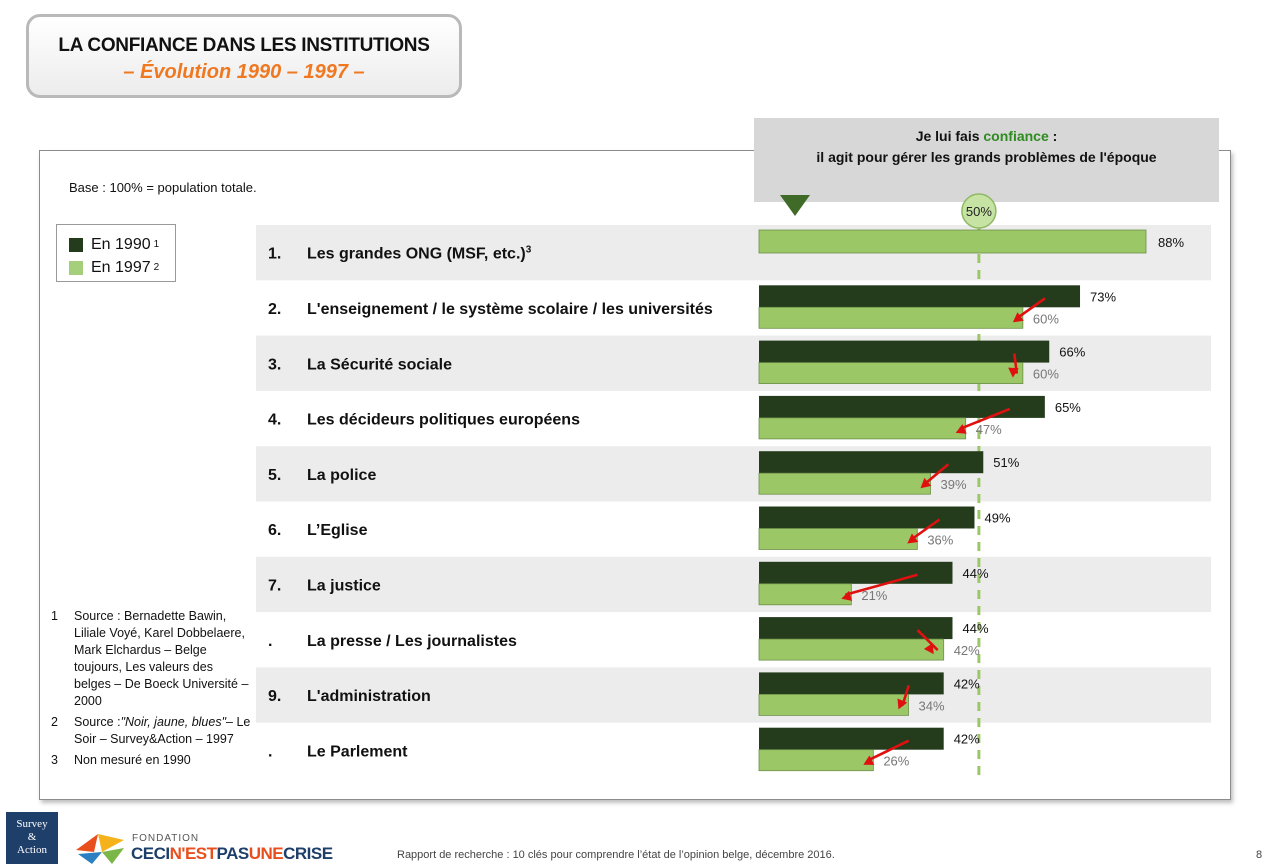 The height and width of the screenshot is (866, 1268). What do you see at coordinates (274, 420) in the screenshot?
I see `category-number: 4.` at bounding box center [274, 420].